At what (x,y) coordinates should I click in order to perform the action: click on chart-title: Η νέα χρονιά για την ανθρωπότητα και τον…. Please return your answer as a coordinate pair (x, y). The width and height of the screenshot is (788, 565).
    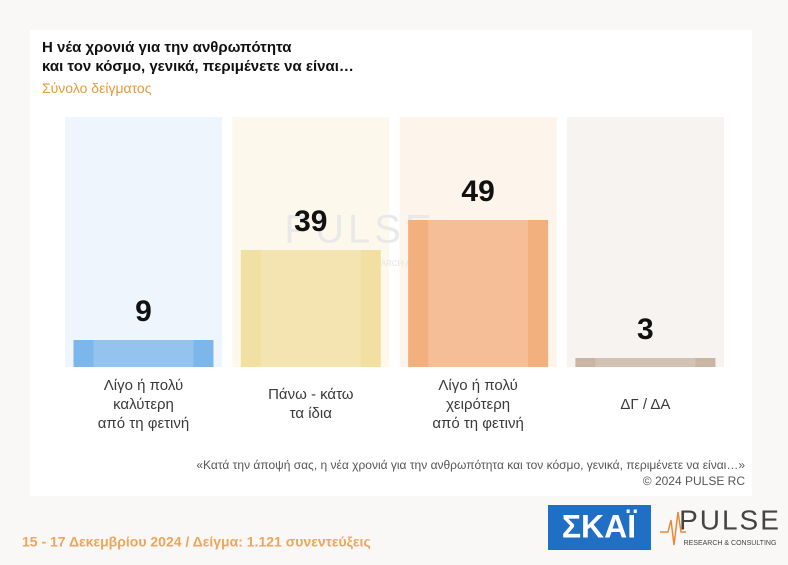
    Looking at the image, I should click on (198, 57).